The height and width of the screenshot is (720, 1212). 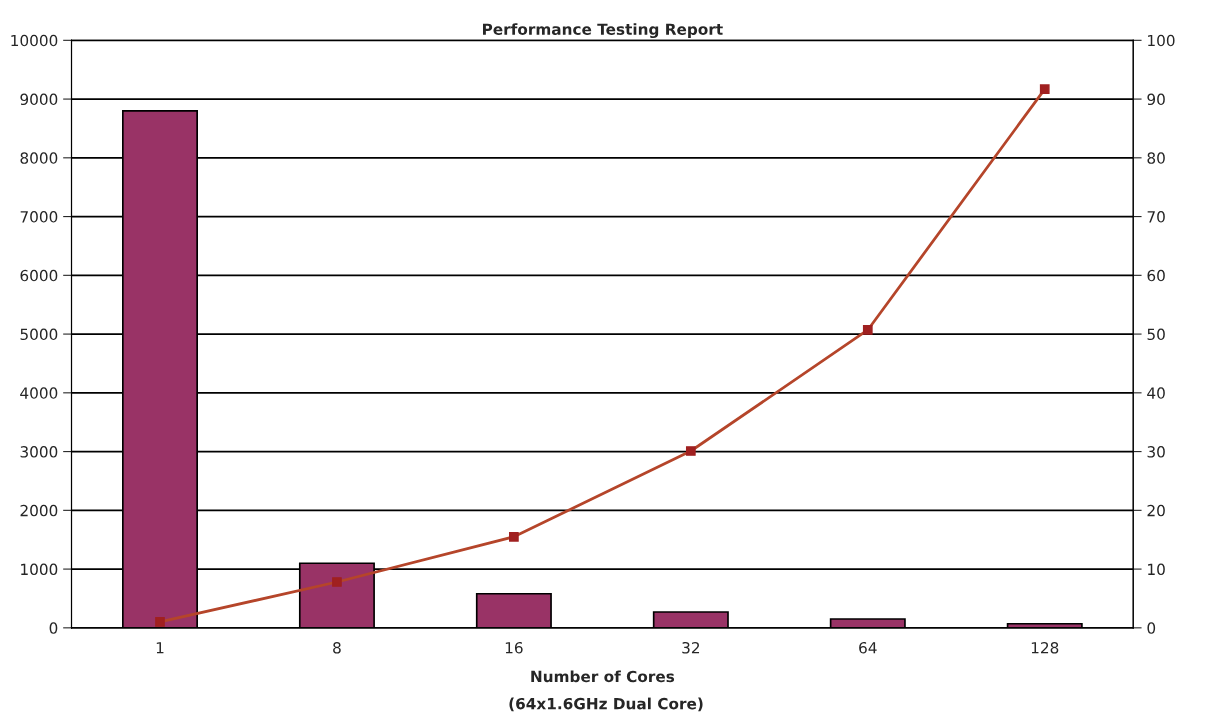 I want to click on y2-tick-label: 70, so click(x=1156, y=217).